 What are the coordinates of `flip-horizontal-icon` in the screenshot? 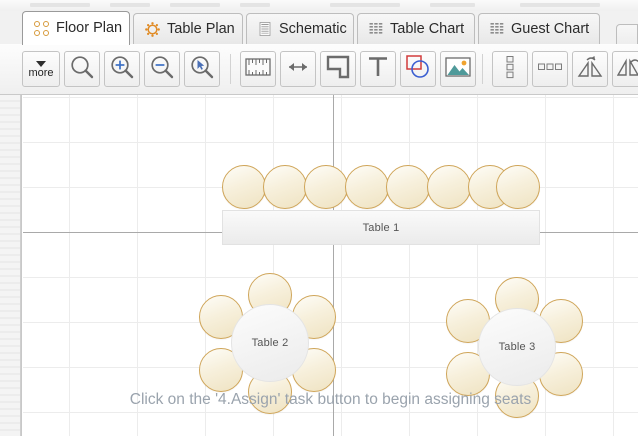 It's located at (590, 69).